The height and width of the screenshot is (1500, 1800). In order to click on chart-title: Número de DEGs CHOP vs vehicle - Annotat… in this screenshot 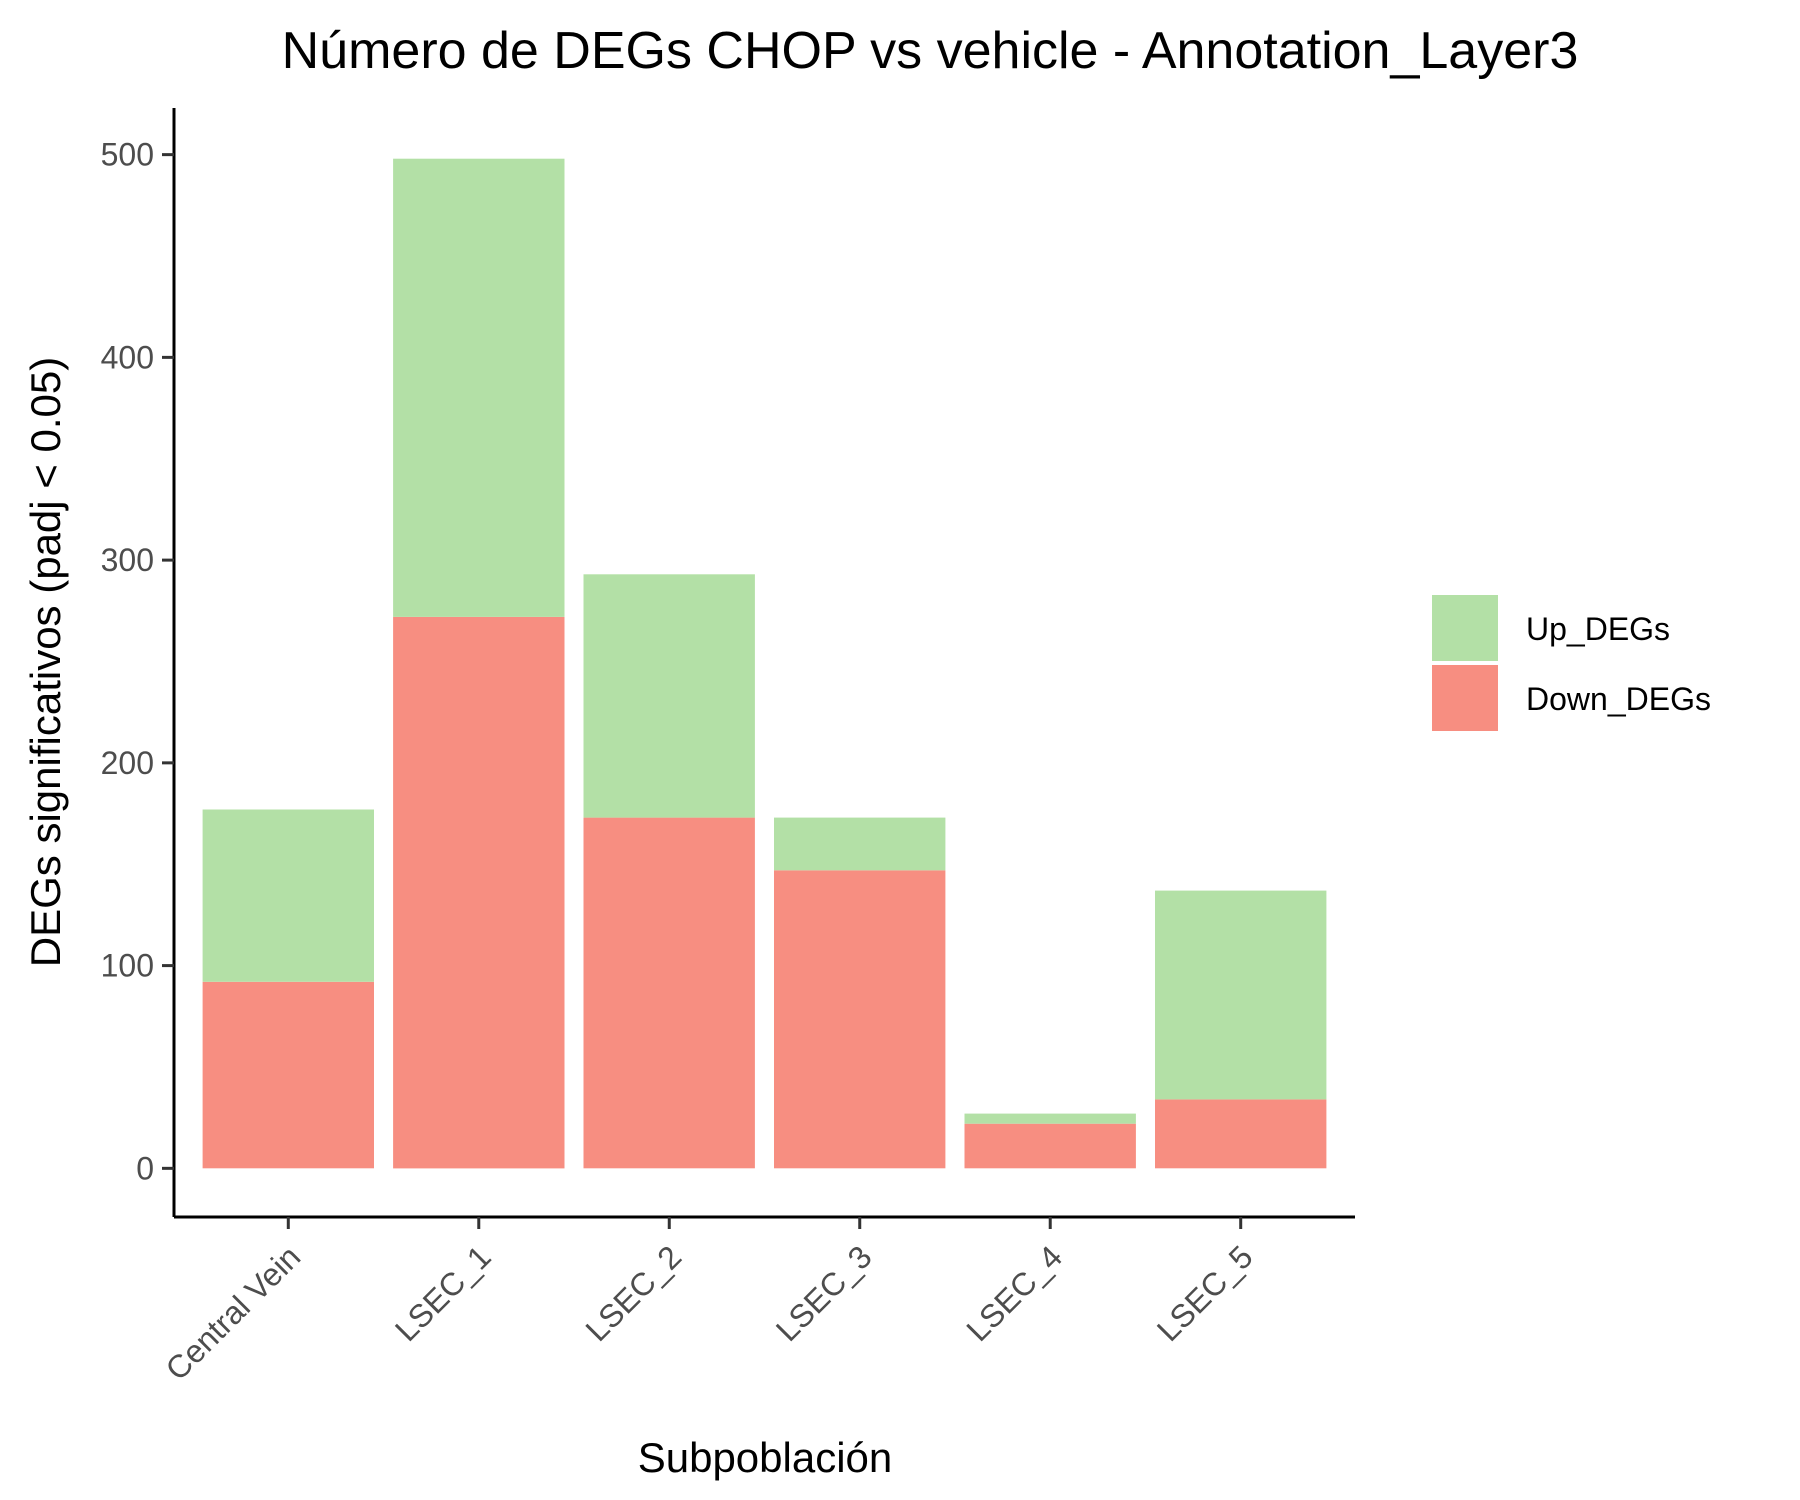, I will do `click(930, 51)`.